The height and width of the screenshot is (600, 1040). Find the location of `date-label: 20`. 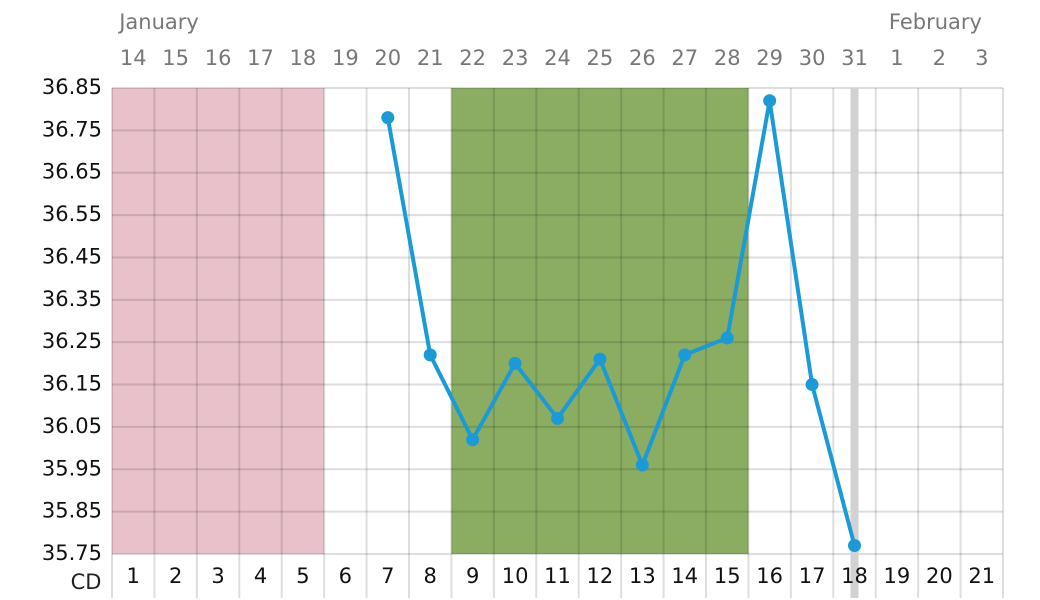

date-label: 20 is located at coordinates (387, 58).